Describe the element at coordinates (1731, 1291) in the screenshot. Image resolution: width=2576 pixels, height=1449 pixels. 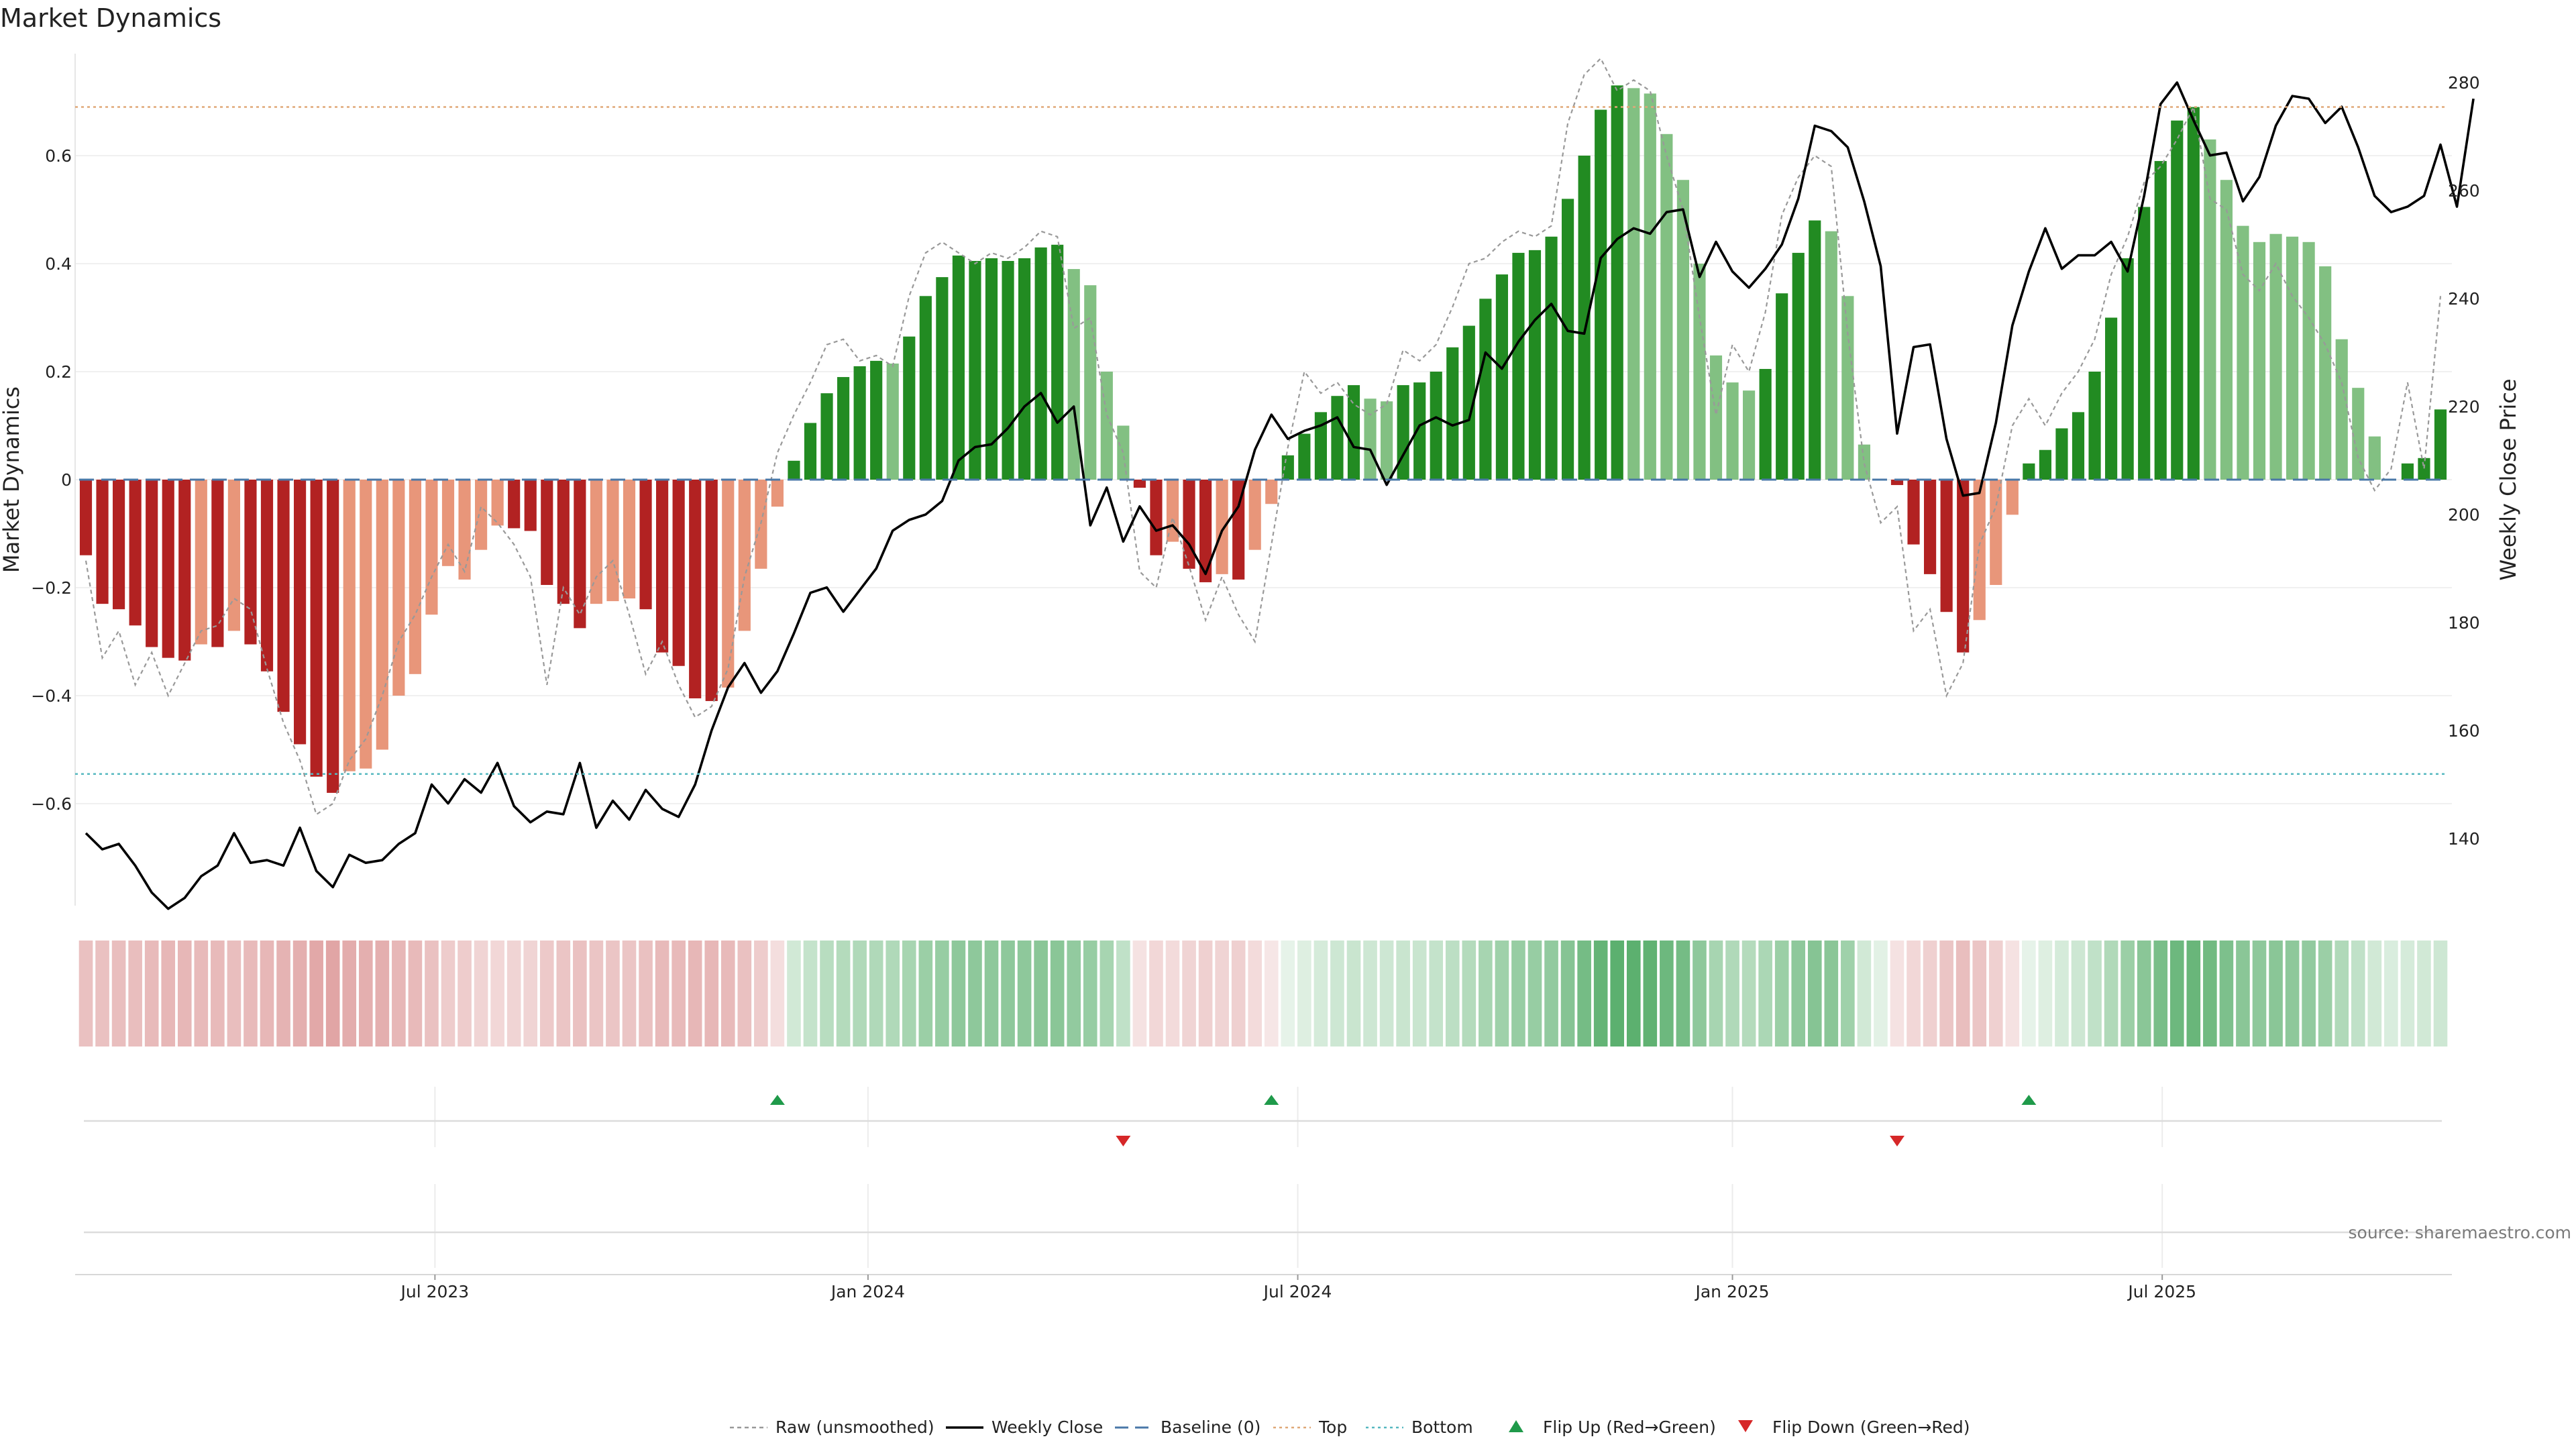
I see `x-tick-label: Jan 2025` at that location.